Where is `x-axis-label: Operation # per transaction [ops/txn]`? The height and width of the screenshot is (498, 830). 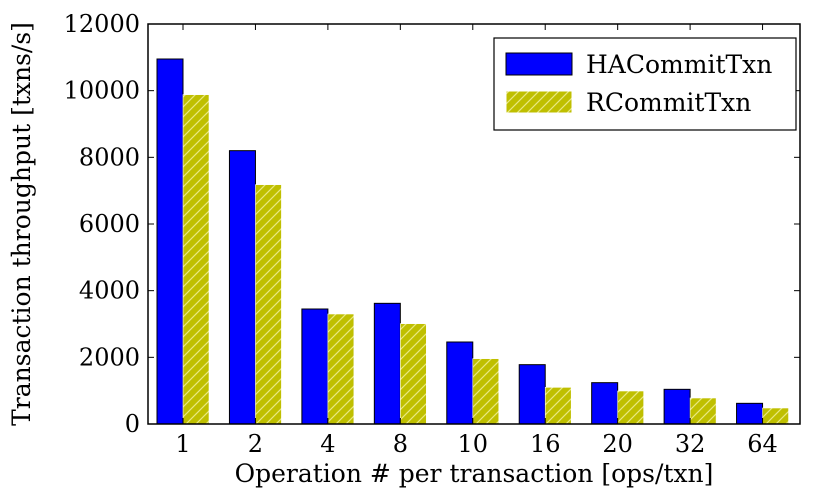
x-axis-label: Operation # per transaction [ops/txn] is located at coordinates (474, 473).